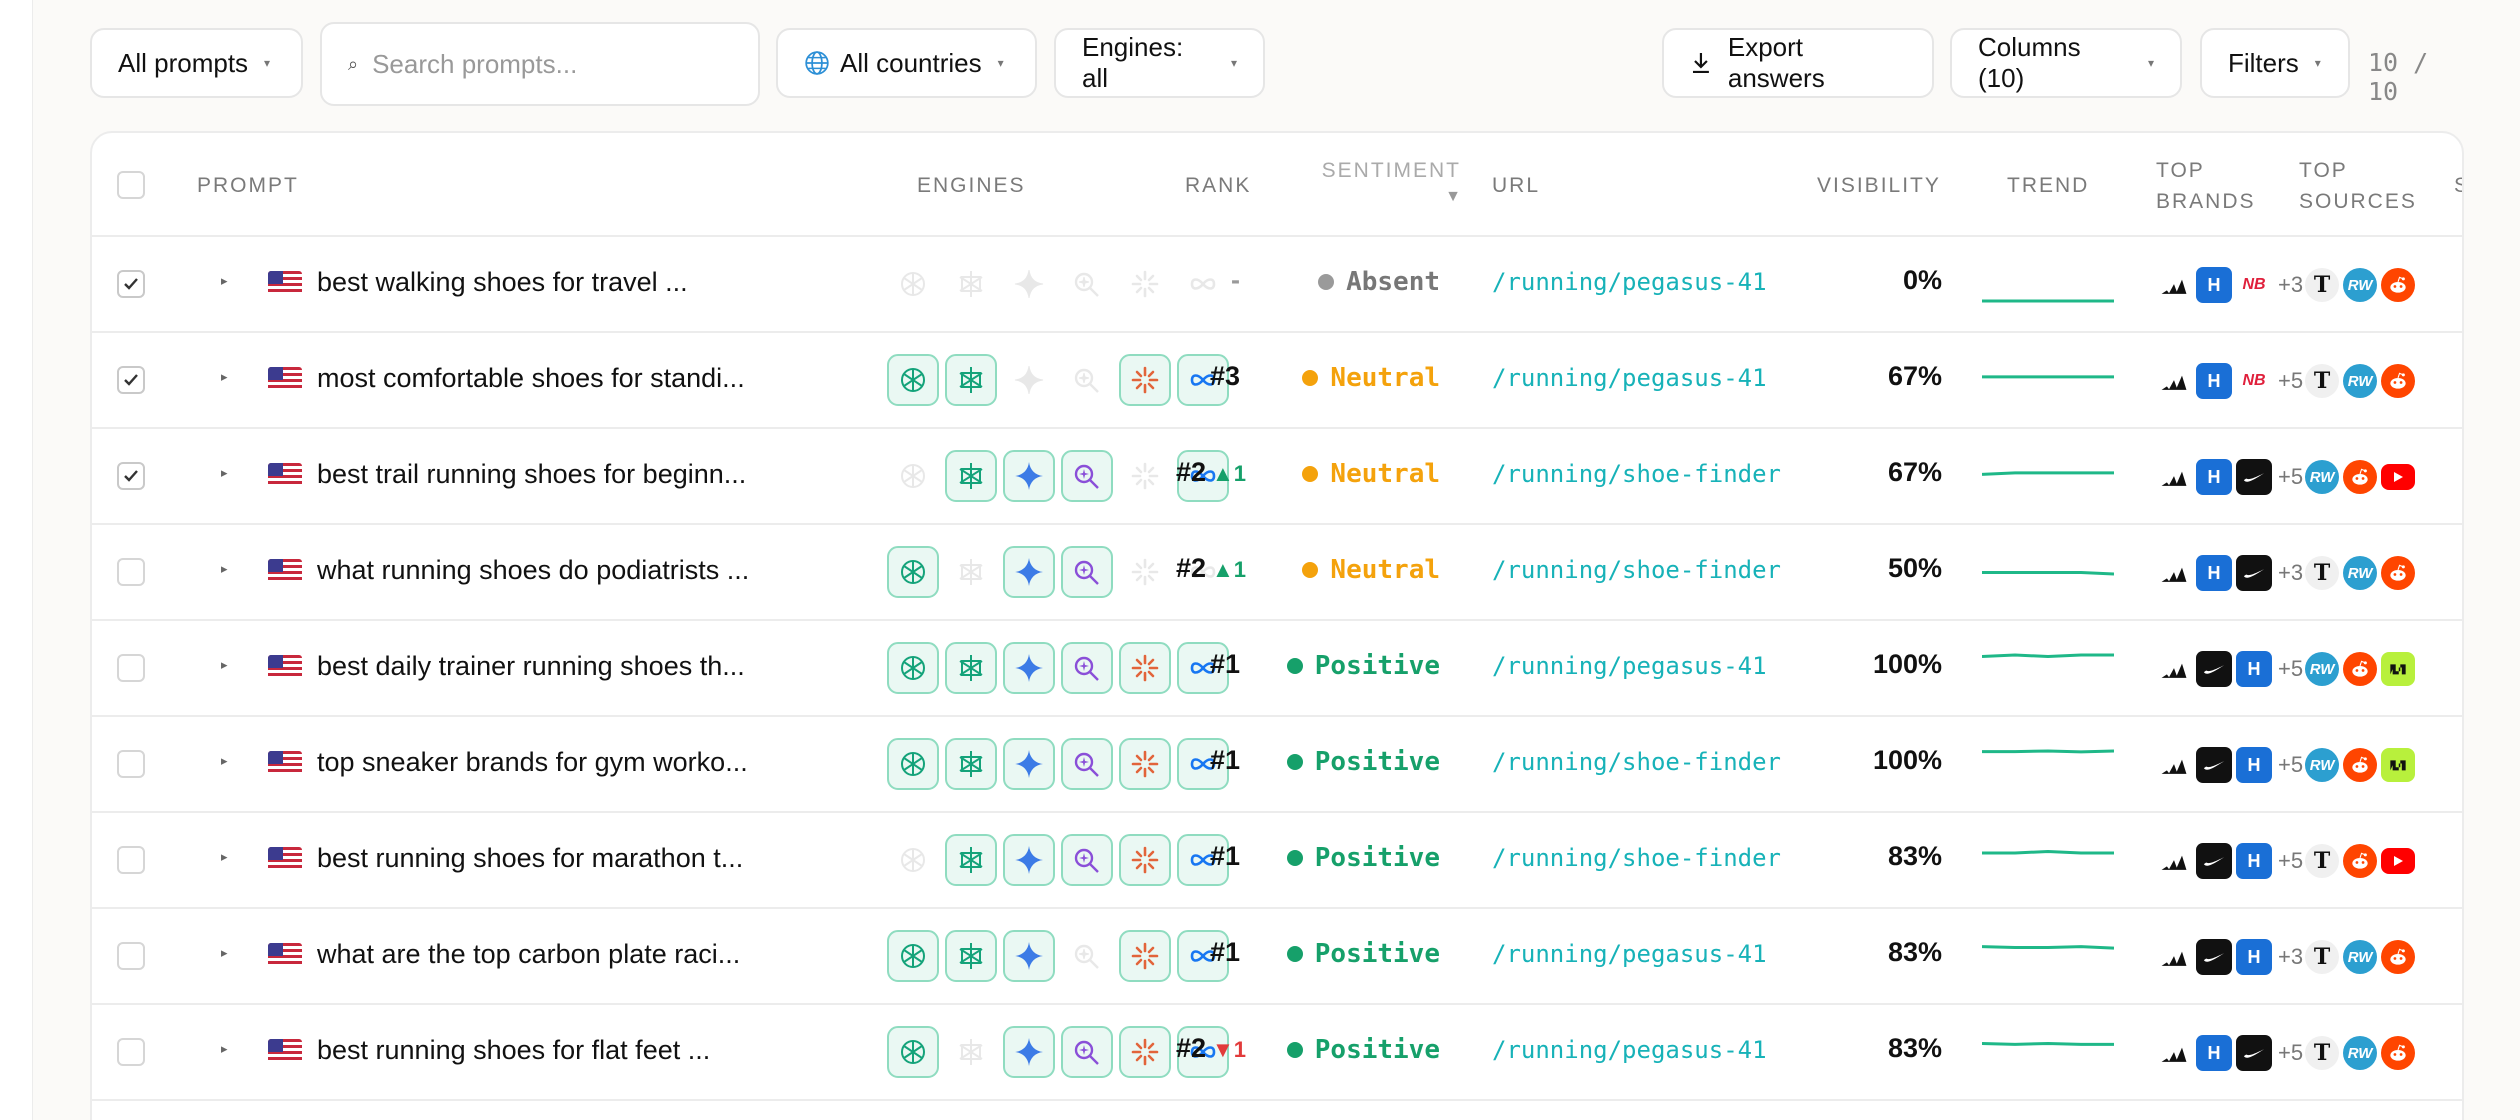 The width and height of the screenshot is (2520, 1120). Describe the element at coordinates (196, 63) in the screenshot. I see `prompts-filter-dropdown: All prompts ▾` at that location.